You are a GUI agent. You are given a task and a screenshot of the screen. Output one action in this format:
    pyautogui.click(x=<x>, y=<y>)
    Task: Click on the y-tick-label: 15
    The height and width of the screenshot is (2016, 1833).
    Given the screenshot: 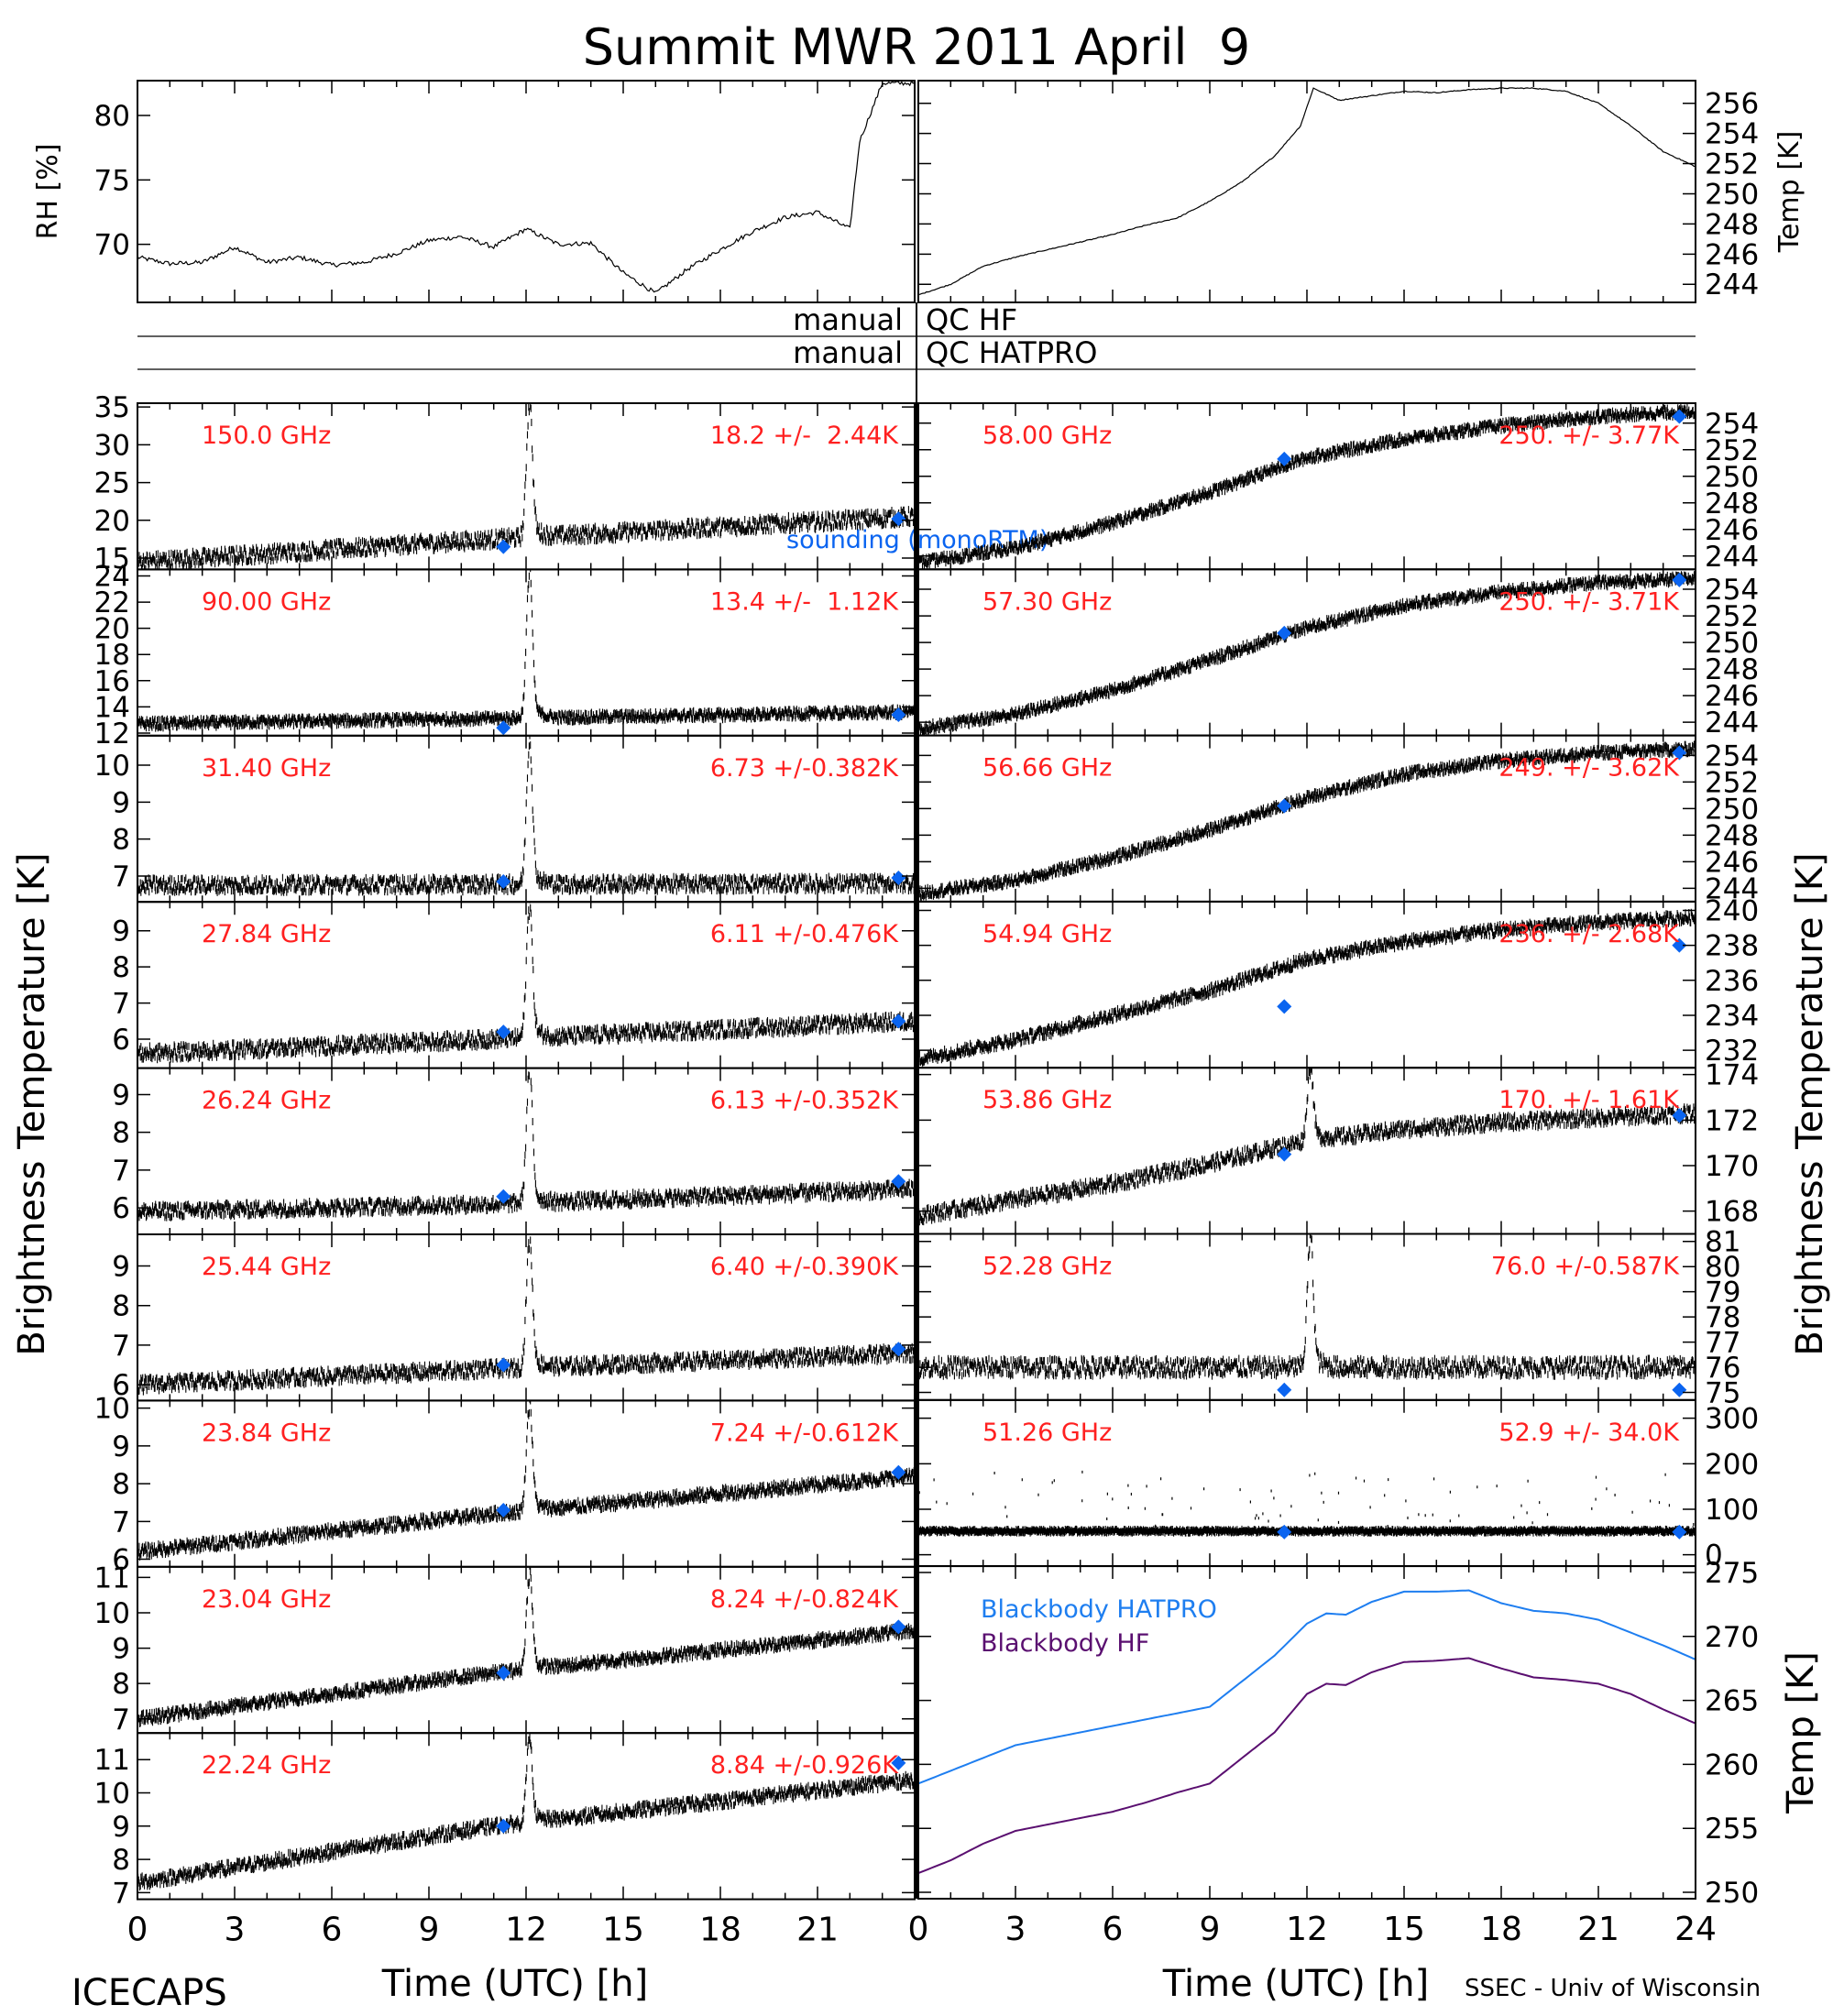 What is the action you would take?
    pyautogui.click(x=112, y=558)
    